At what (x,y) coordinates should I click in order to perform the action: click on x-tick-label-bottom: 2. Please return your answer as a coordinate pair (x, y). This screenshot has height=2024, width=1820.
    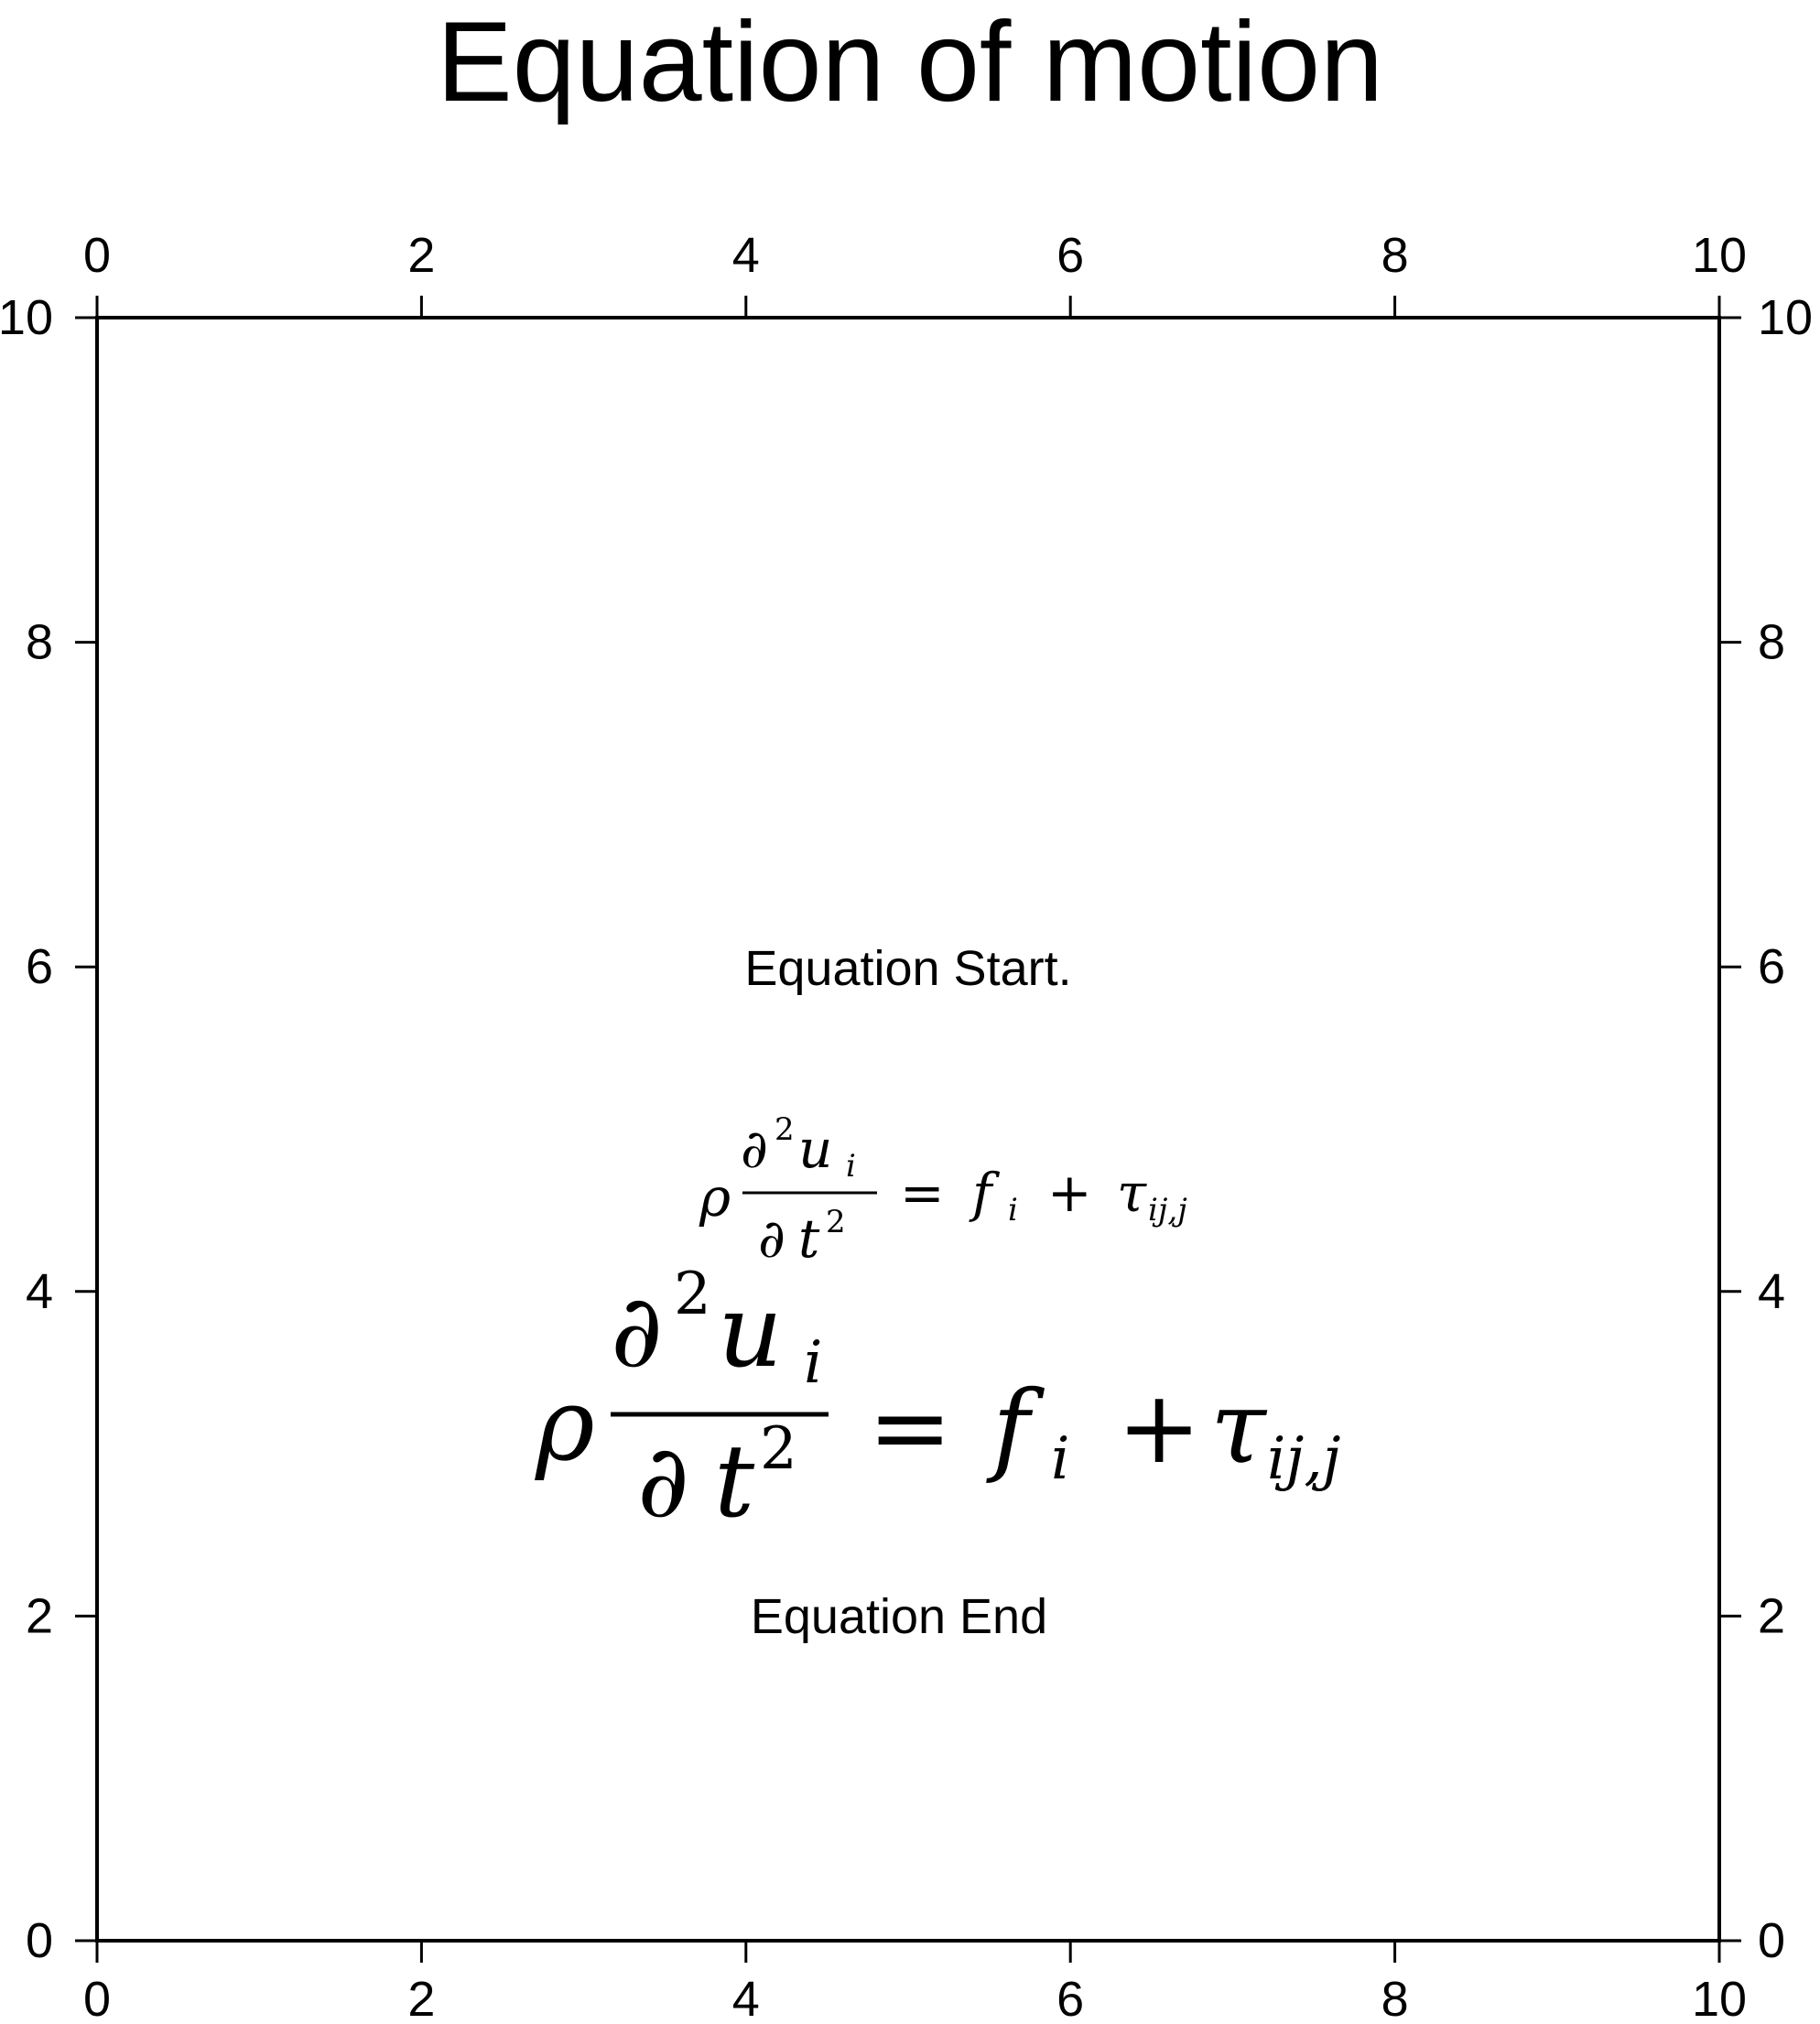
    Looking at the image, I should click on (421, 1998).